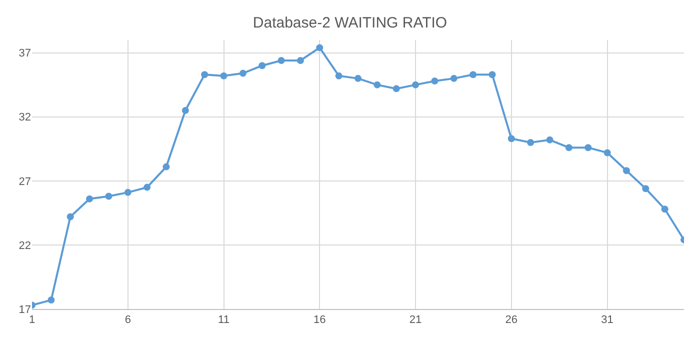 The height and width of the screenshot is (337, 700). I want to click on y-tick-label: 37, so click(24, 54).